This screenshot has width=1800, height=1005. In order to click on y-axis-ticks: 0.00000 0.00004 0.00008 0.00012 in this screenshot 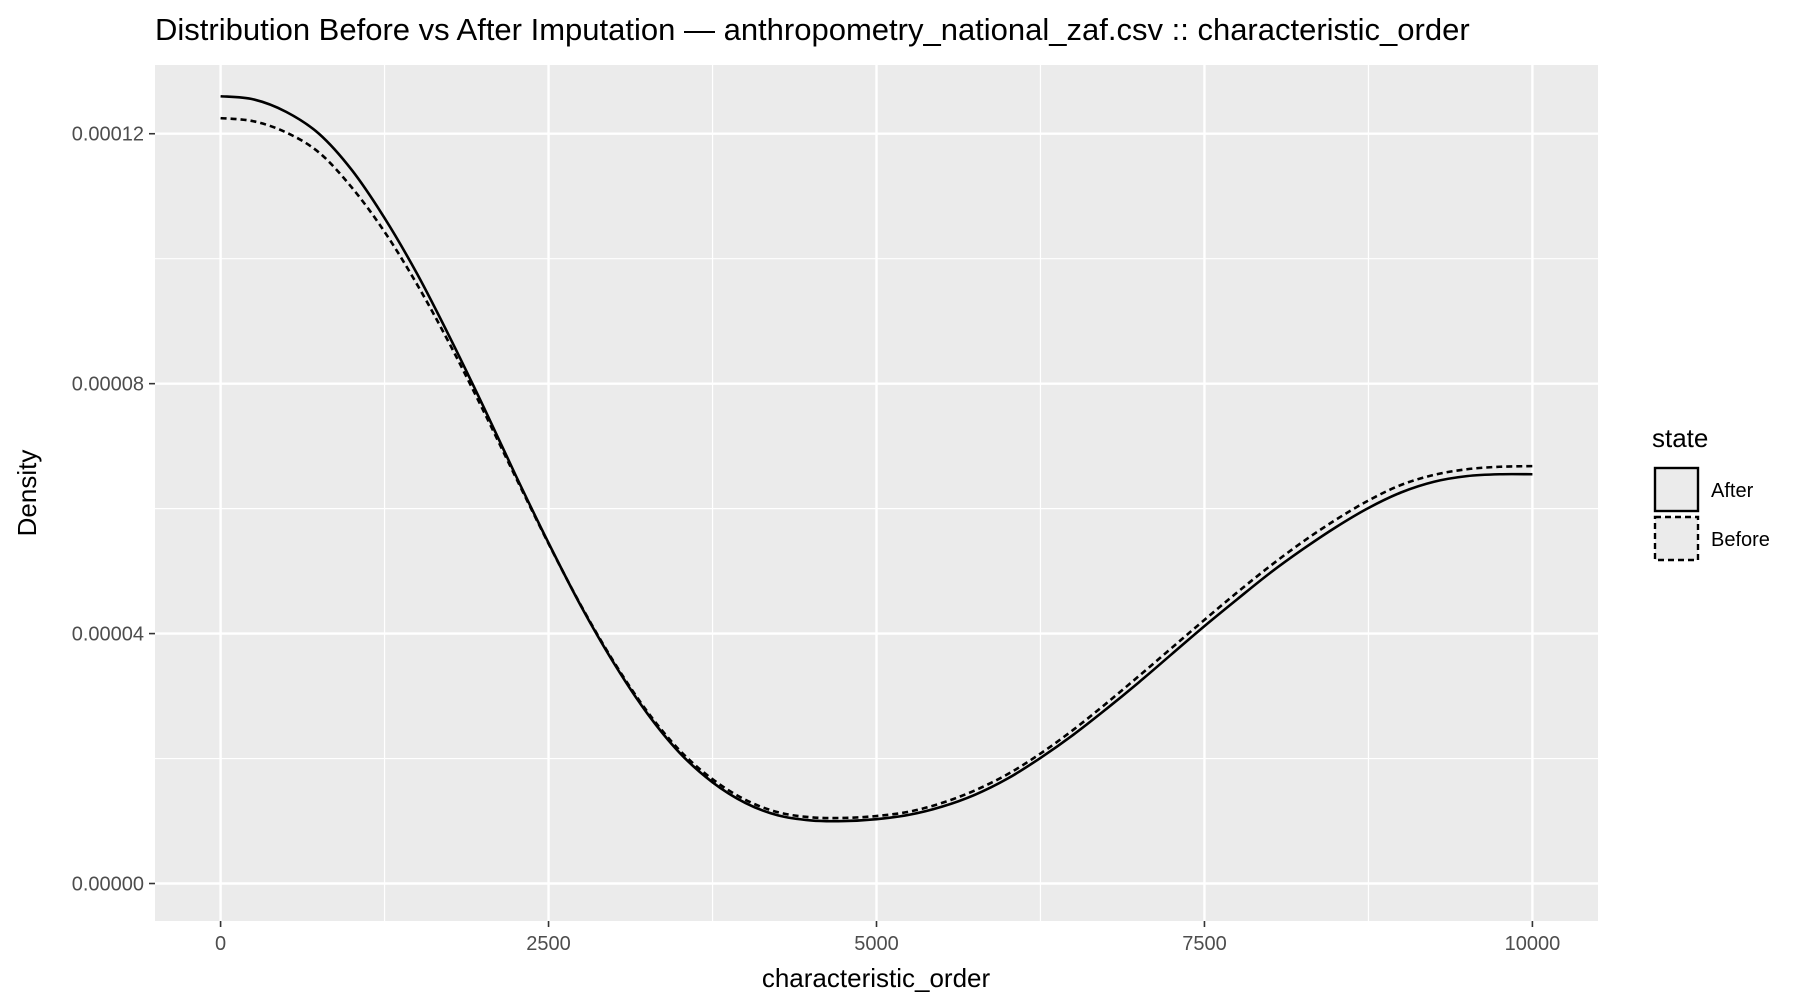, I will do `click(113, 510)`.